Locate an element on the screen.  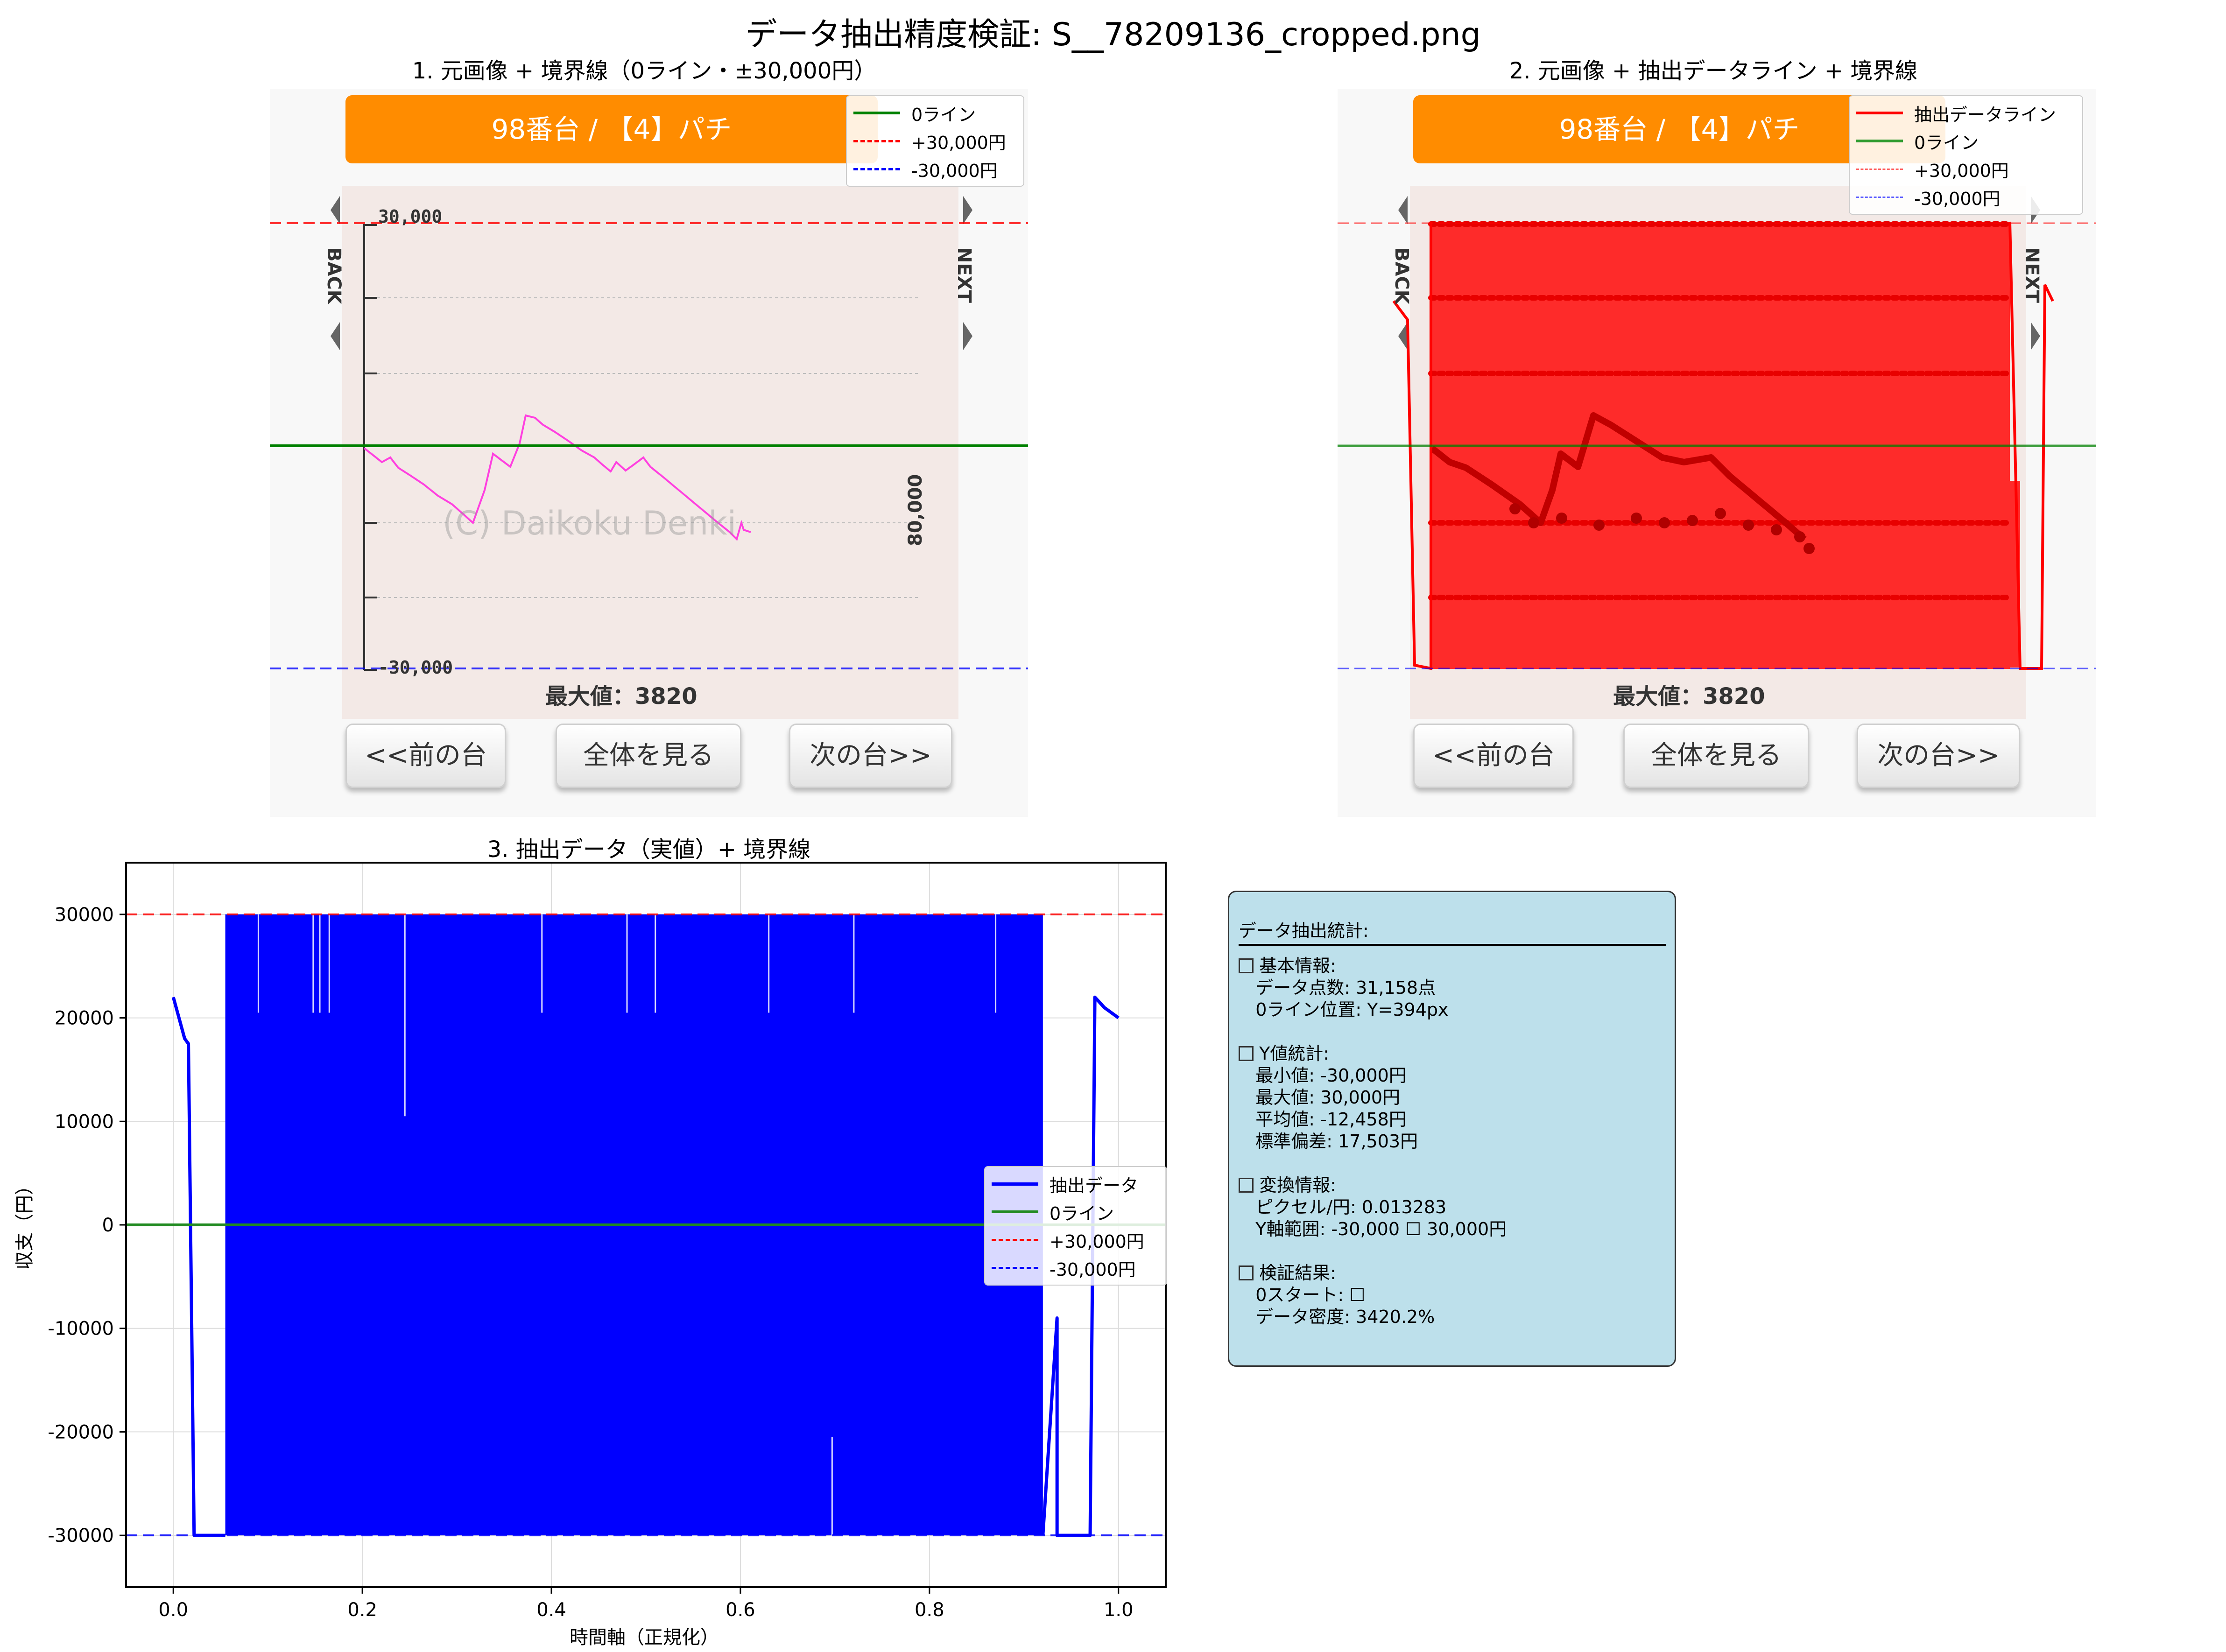
figure-title: データ抽出精度検証: S__78209136_cropped.png is located at coordinates (1113, 34).